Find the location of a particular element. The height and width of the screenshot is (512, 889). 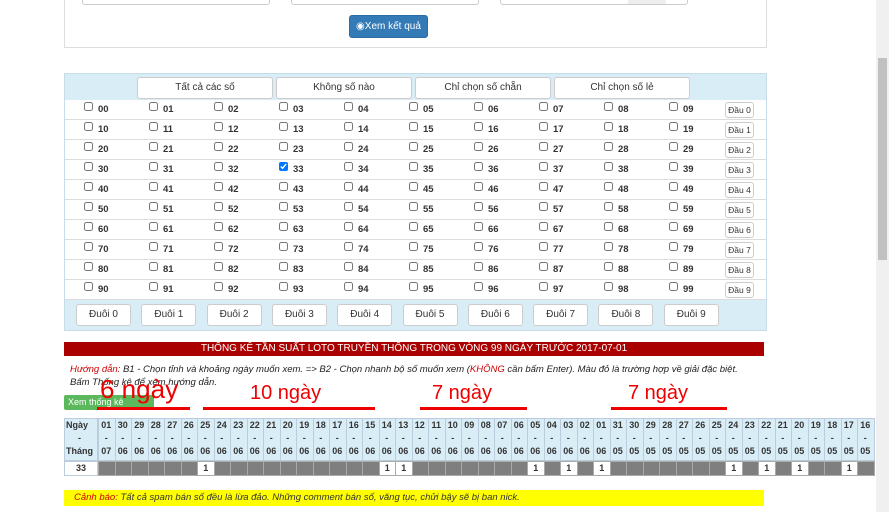

stats-button: Xem thống kê is located at coordinates (109, 402).